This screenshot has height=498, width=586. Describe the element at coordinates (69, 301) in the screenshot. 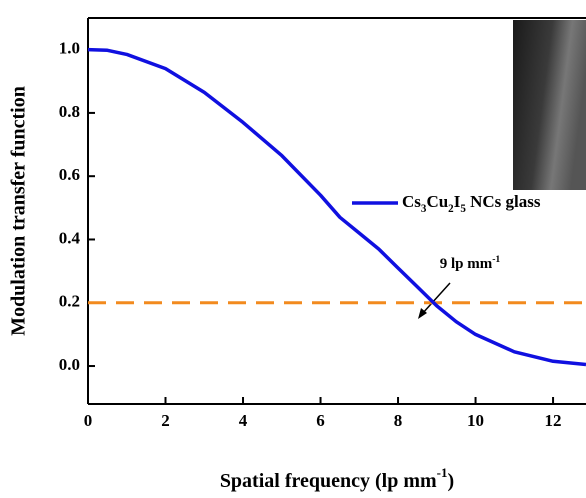

I see `y-tick-label: 0.2` at that location.